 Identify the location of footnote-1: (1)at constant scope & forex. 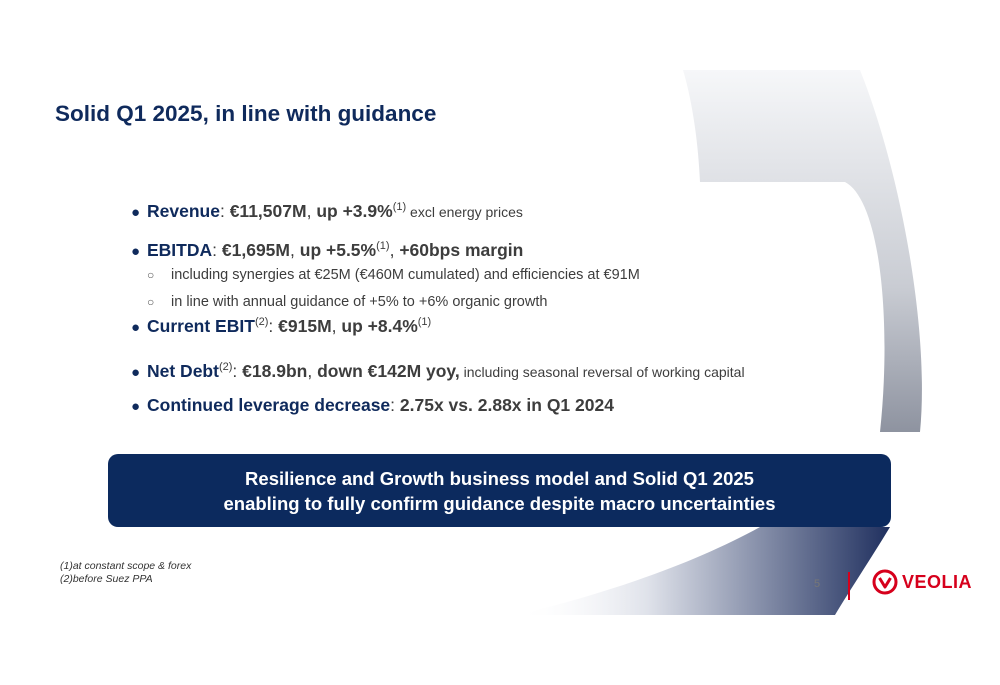
(126, 566).